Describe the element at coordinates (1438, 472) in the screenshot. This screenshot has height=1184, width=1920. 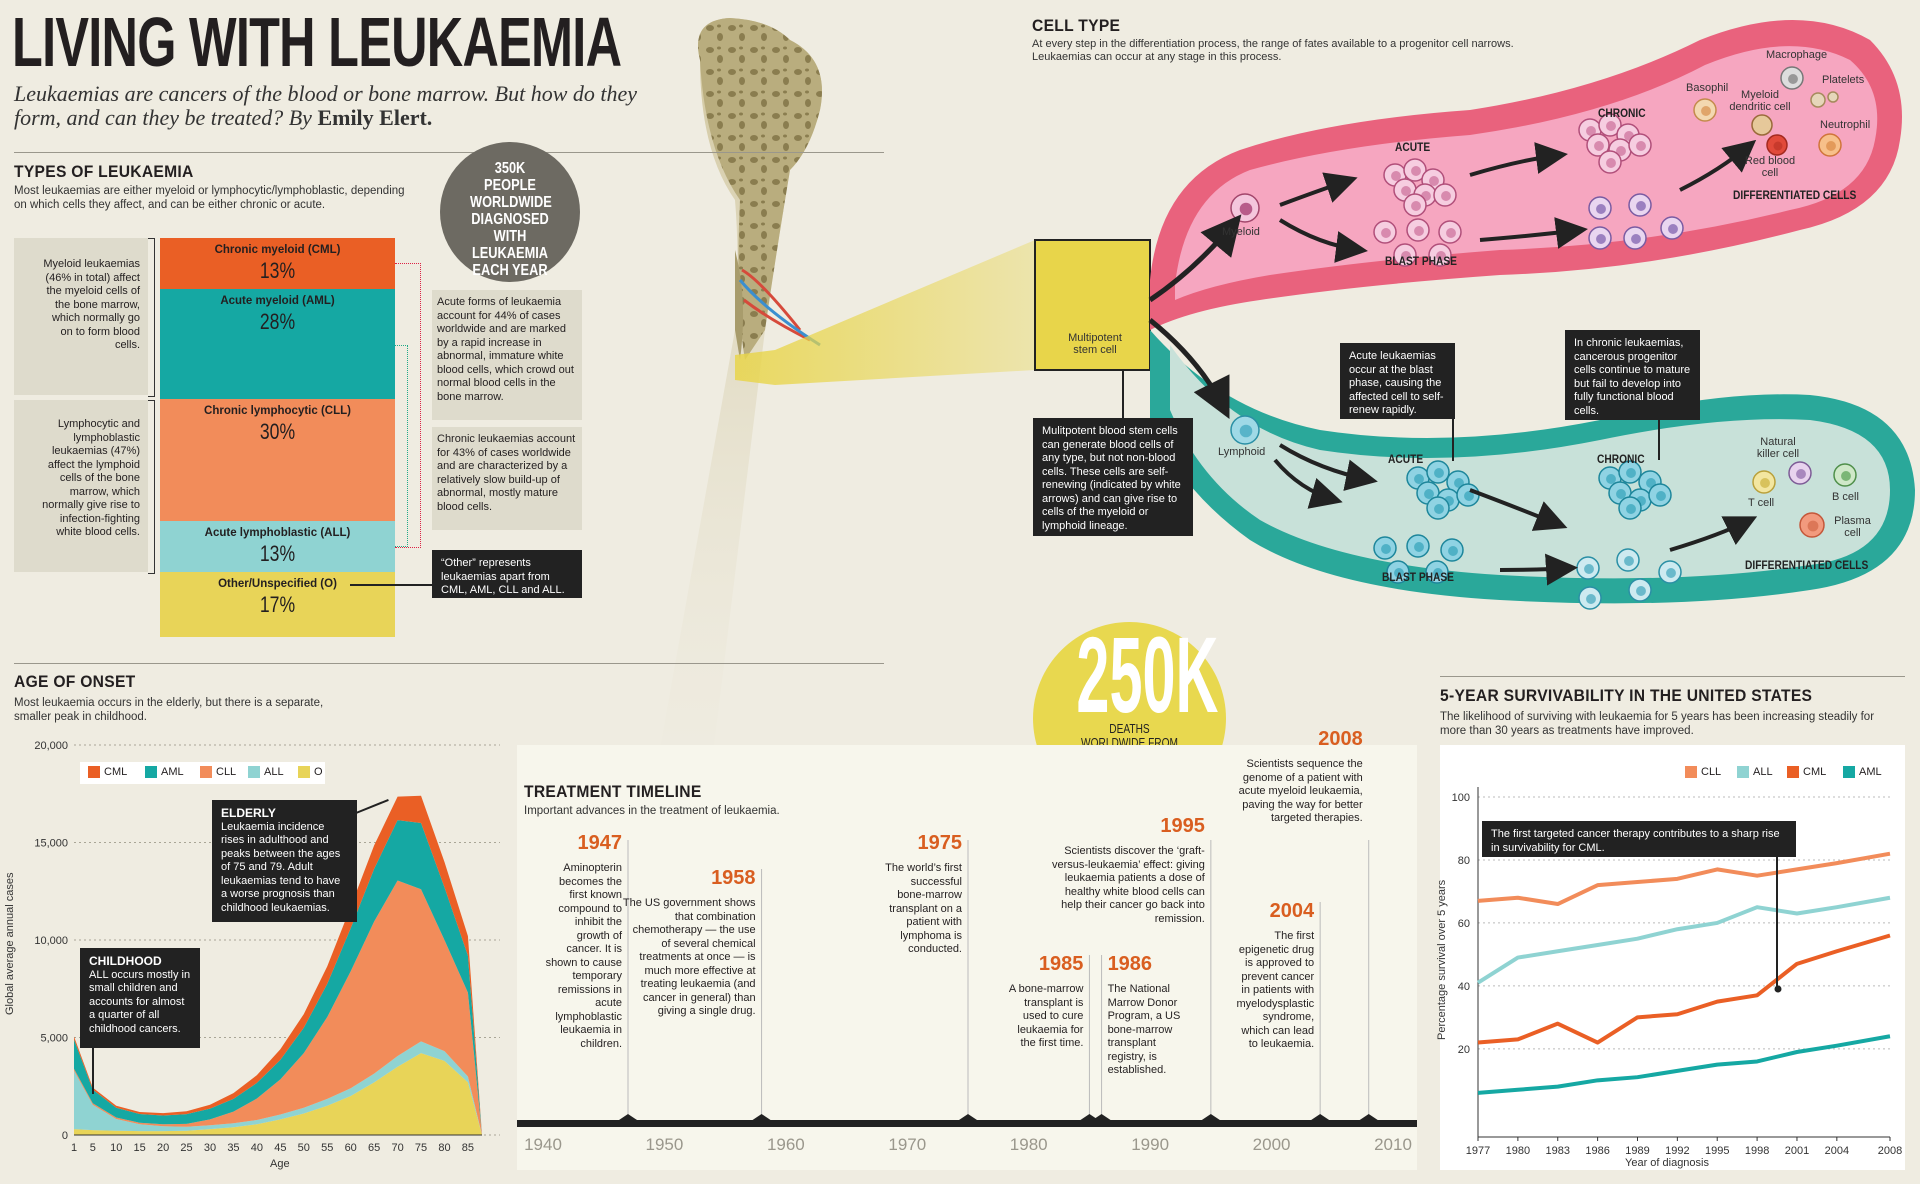
I see `lymphoid-acute-cell` at that location.